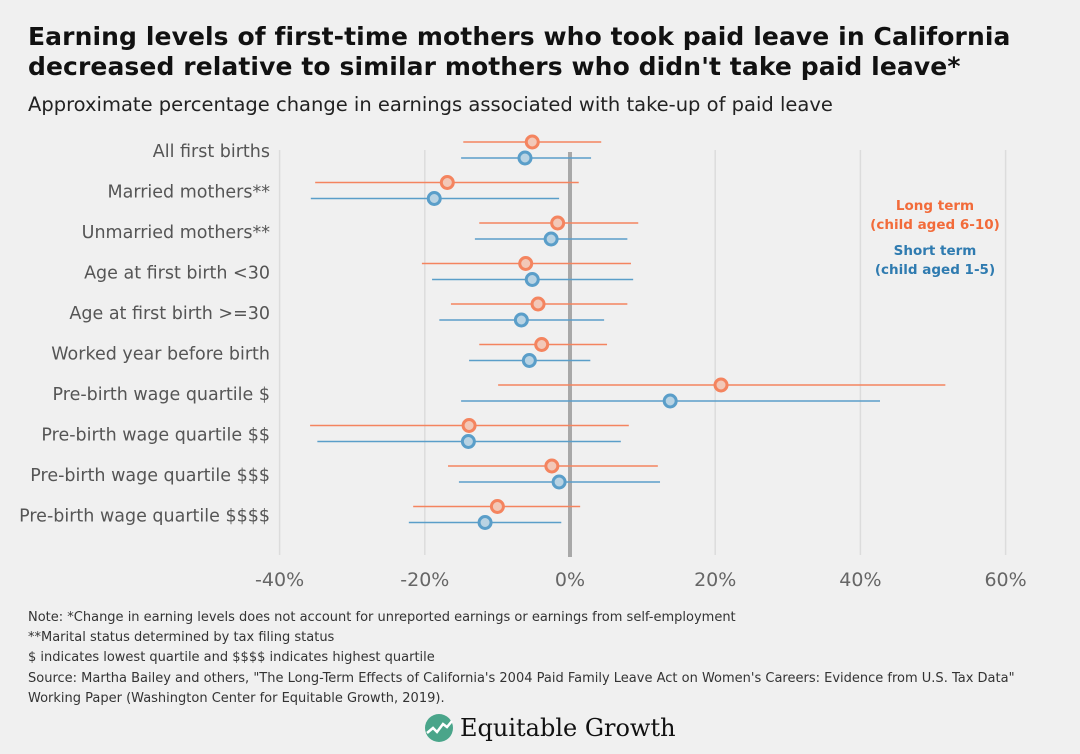 This screenshot has width=1080, height=754. I want to click on x-tick-label: 60%, so click(1005, 580).